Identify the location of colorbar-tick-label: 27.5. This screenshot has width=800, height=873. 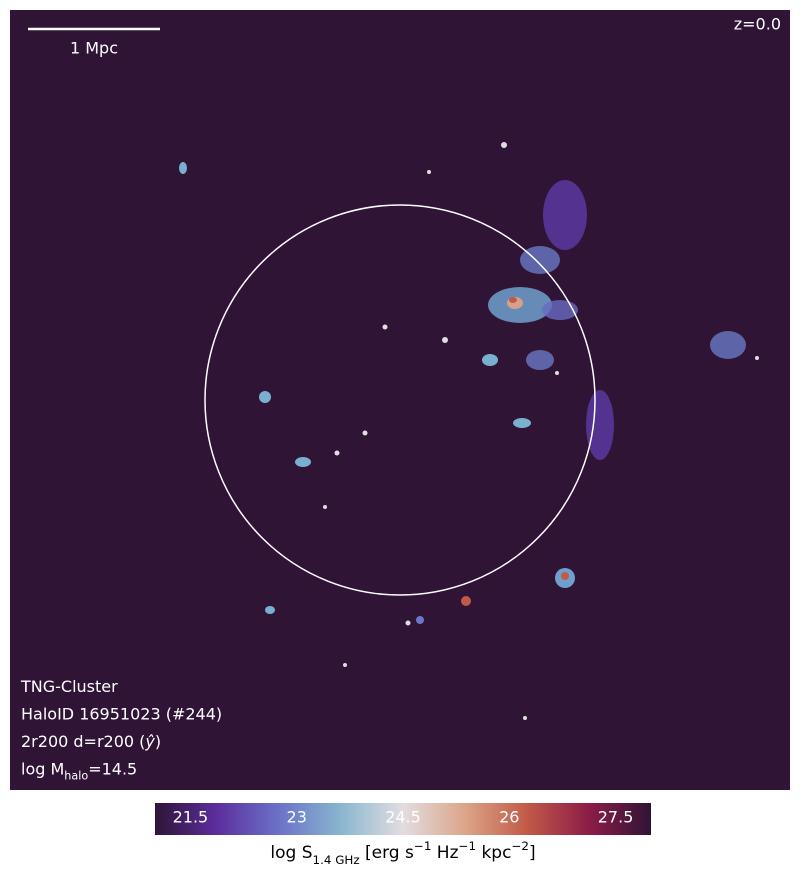
(616, 817).